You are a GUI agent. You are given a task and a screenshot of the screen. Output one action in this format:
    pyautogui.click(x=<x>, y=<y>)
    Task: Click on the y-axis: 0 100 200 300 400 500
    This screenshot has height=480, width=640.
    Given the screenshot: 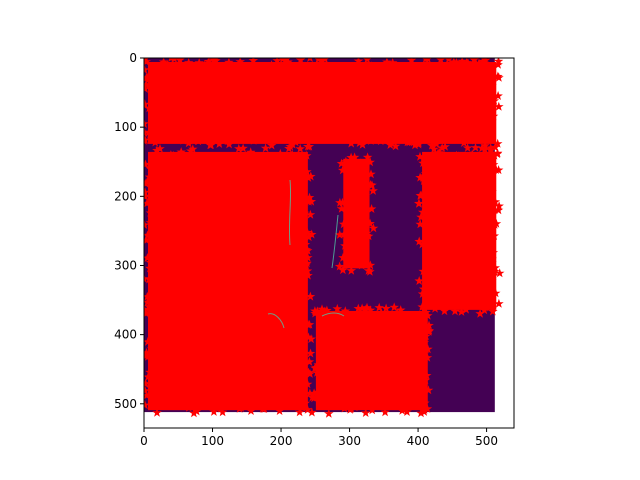 What is the action you would take?
    pyautogui.click(x=129, y=231)
    